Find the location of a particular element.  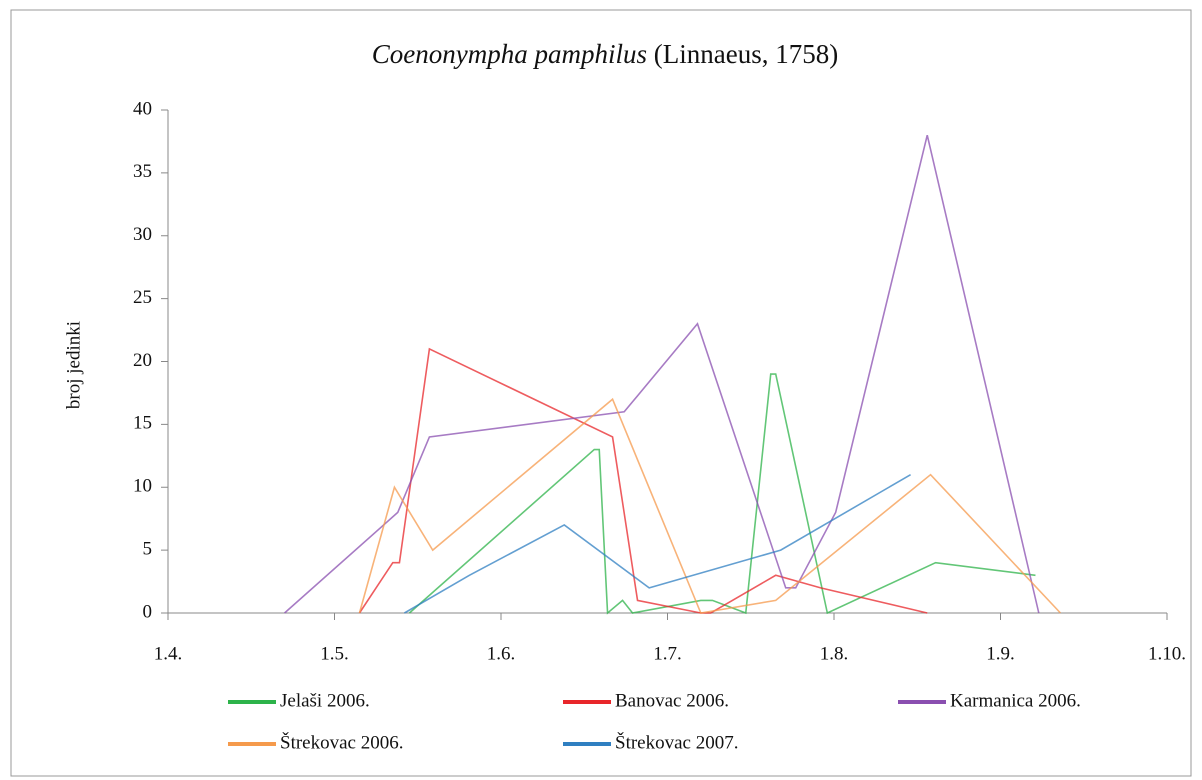

x-tick-label: 1.10. is located at coordinates (1167, 653).